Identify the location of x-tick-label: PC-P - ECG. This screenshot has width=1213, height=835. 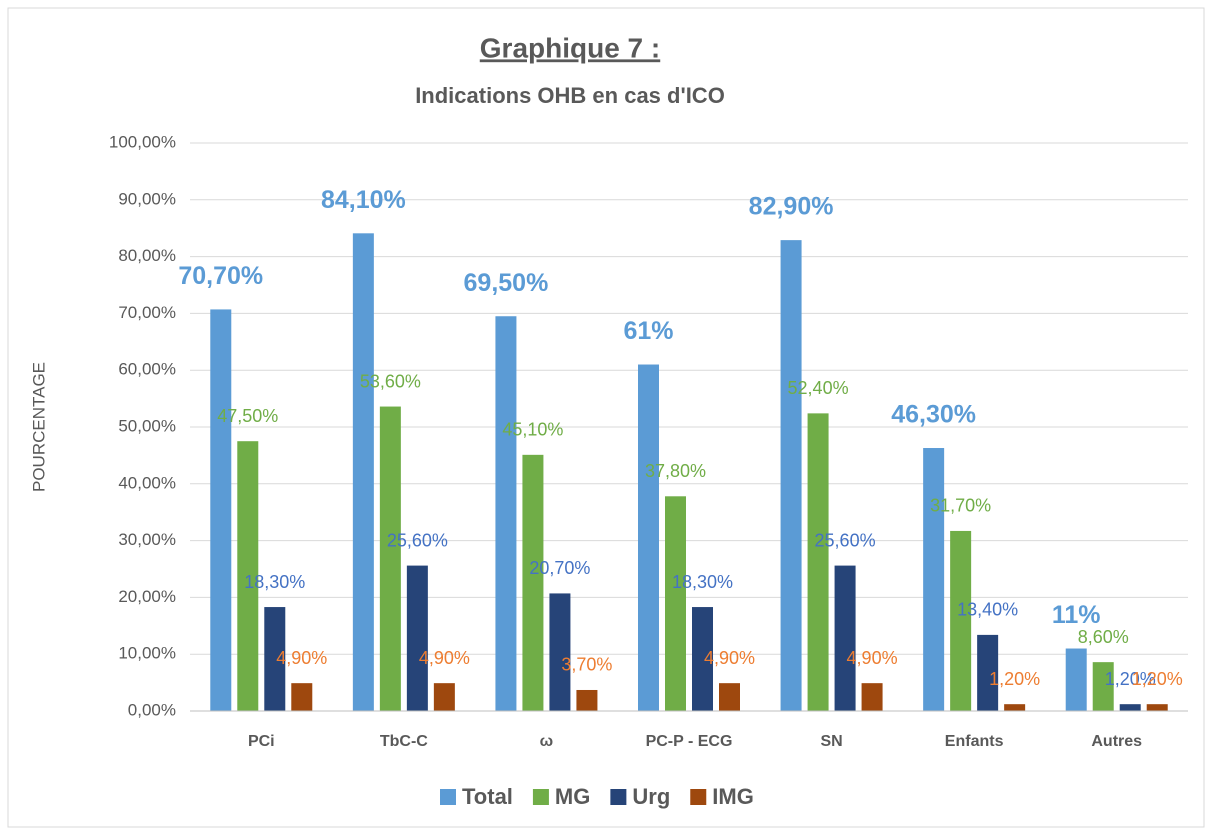
(689, 741).